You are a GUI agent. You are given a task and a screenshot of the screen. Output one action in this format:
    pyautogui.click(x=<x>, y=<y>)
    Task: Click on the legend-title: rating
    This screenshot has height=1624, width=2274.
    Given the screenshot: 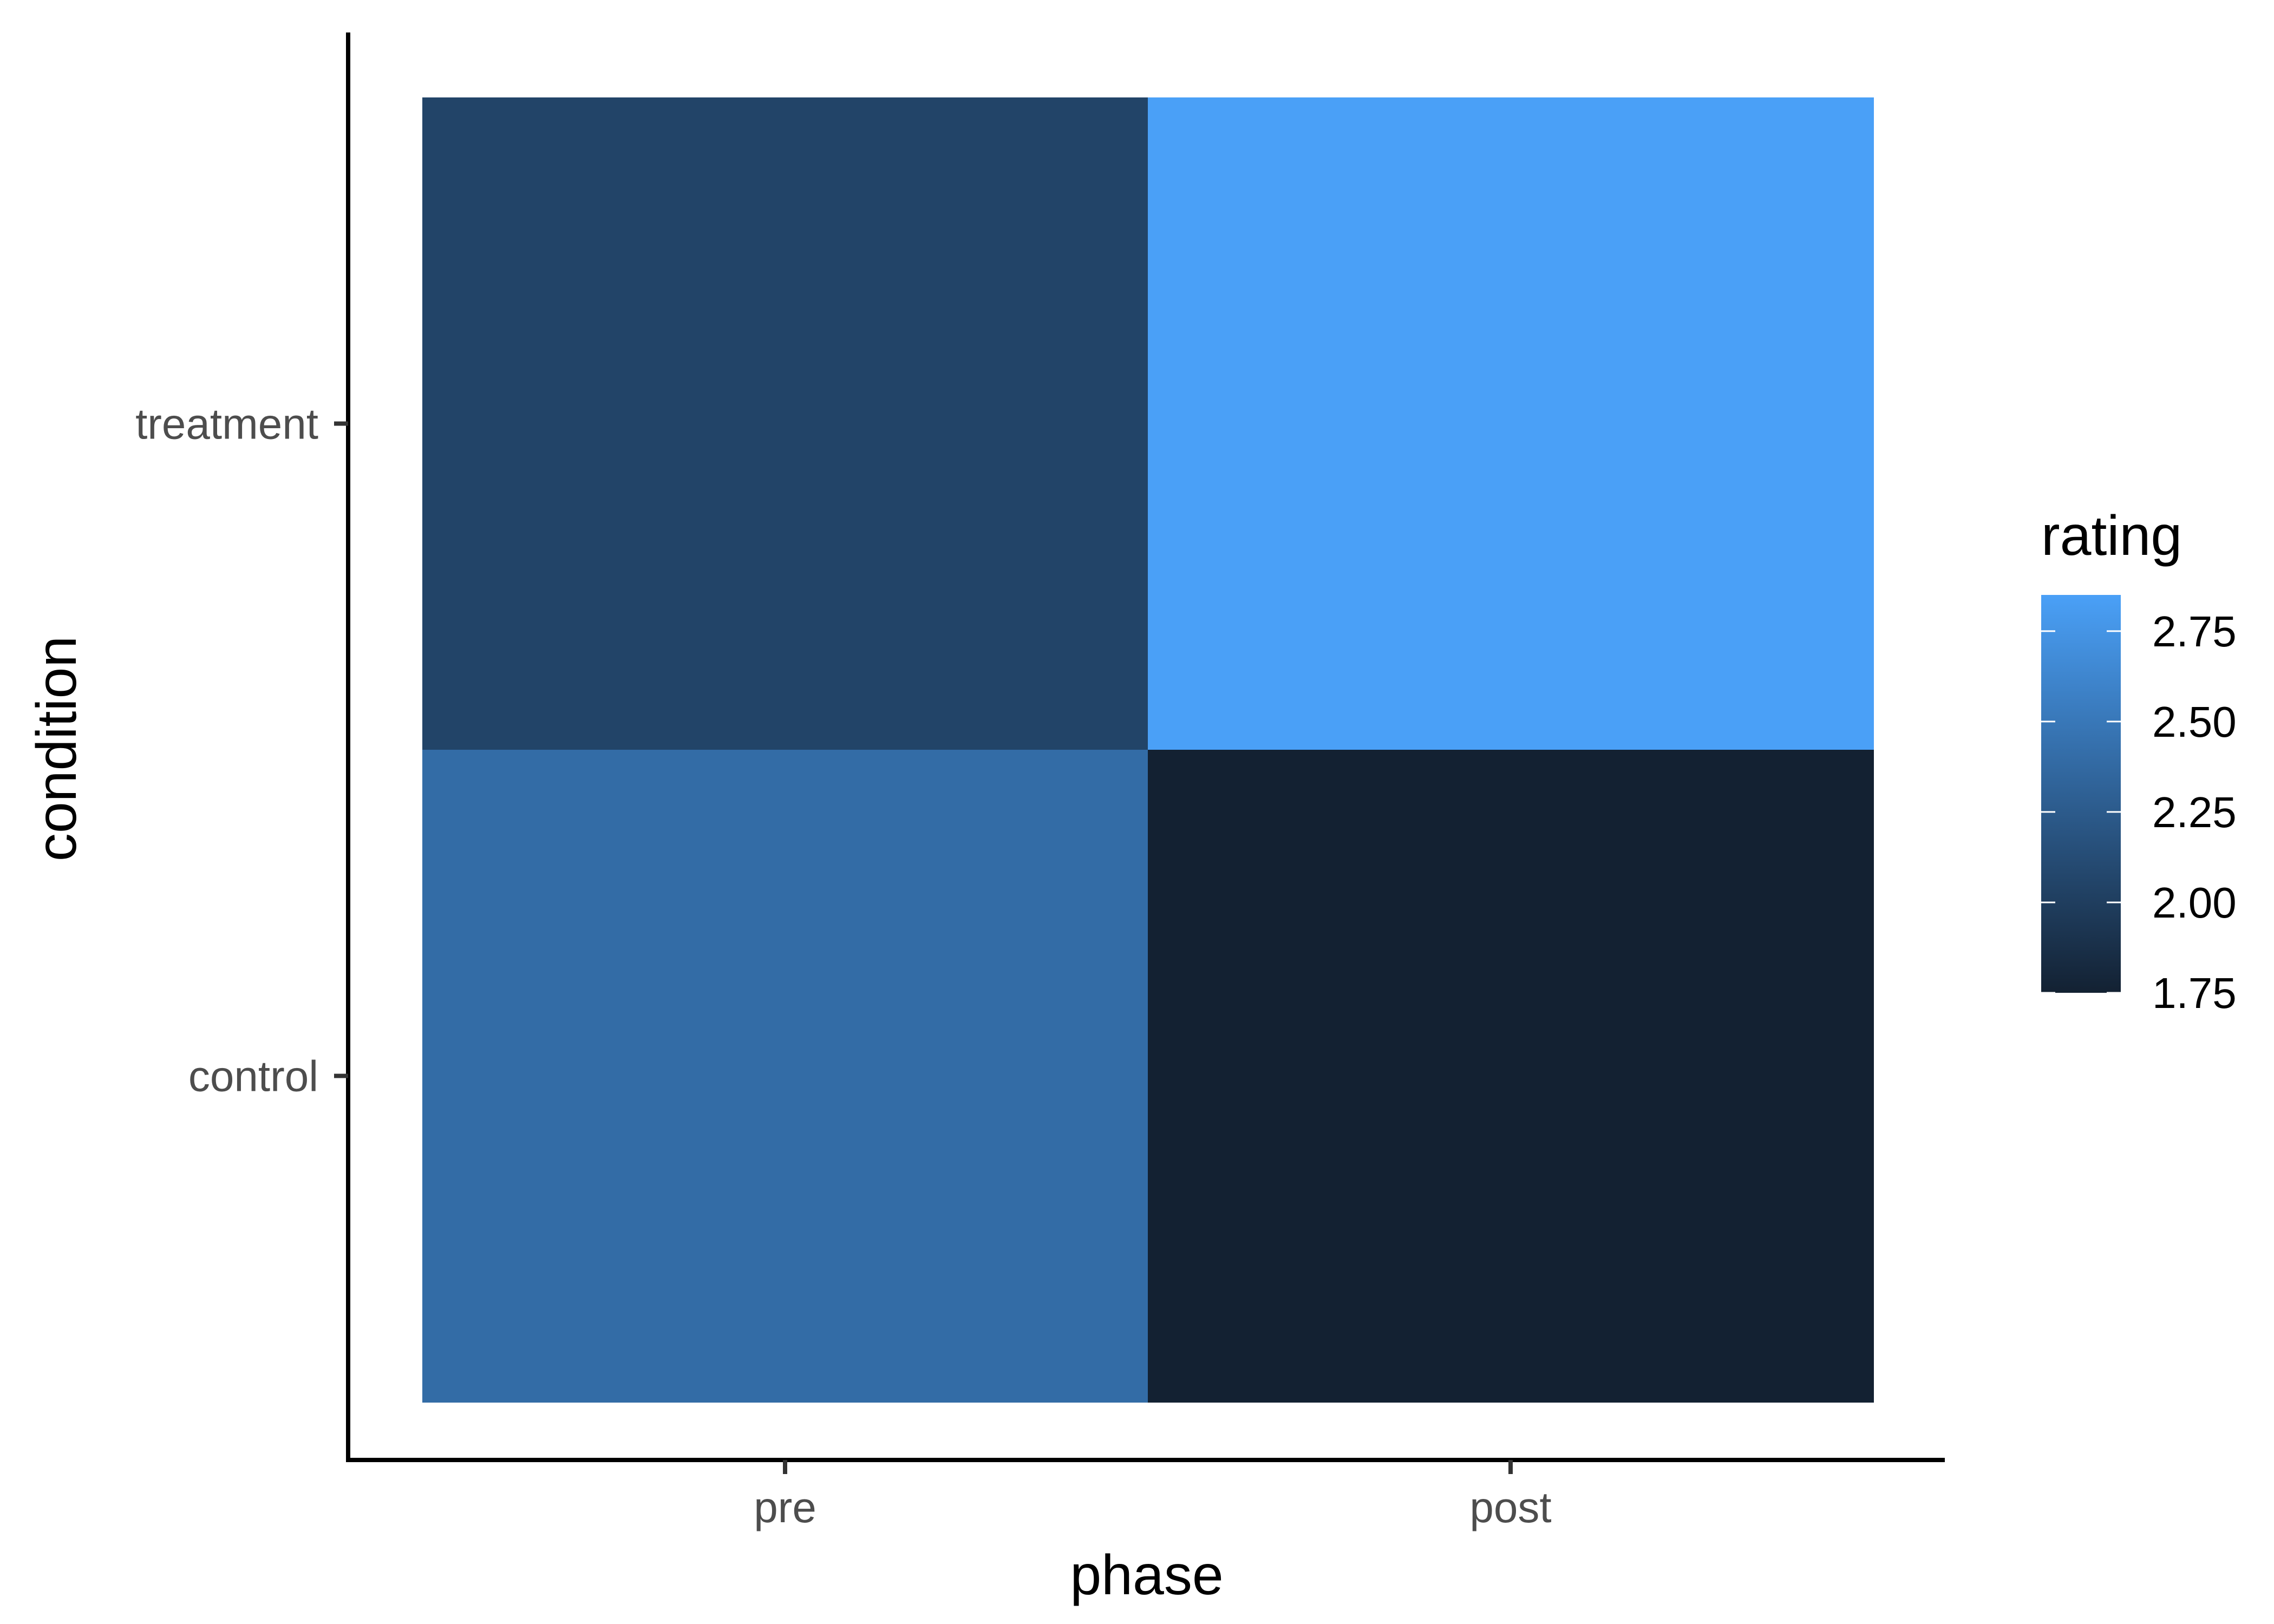 What is the action you would take?
    pyautogui.click(x=2111, y=536)
    